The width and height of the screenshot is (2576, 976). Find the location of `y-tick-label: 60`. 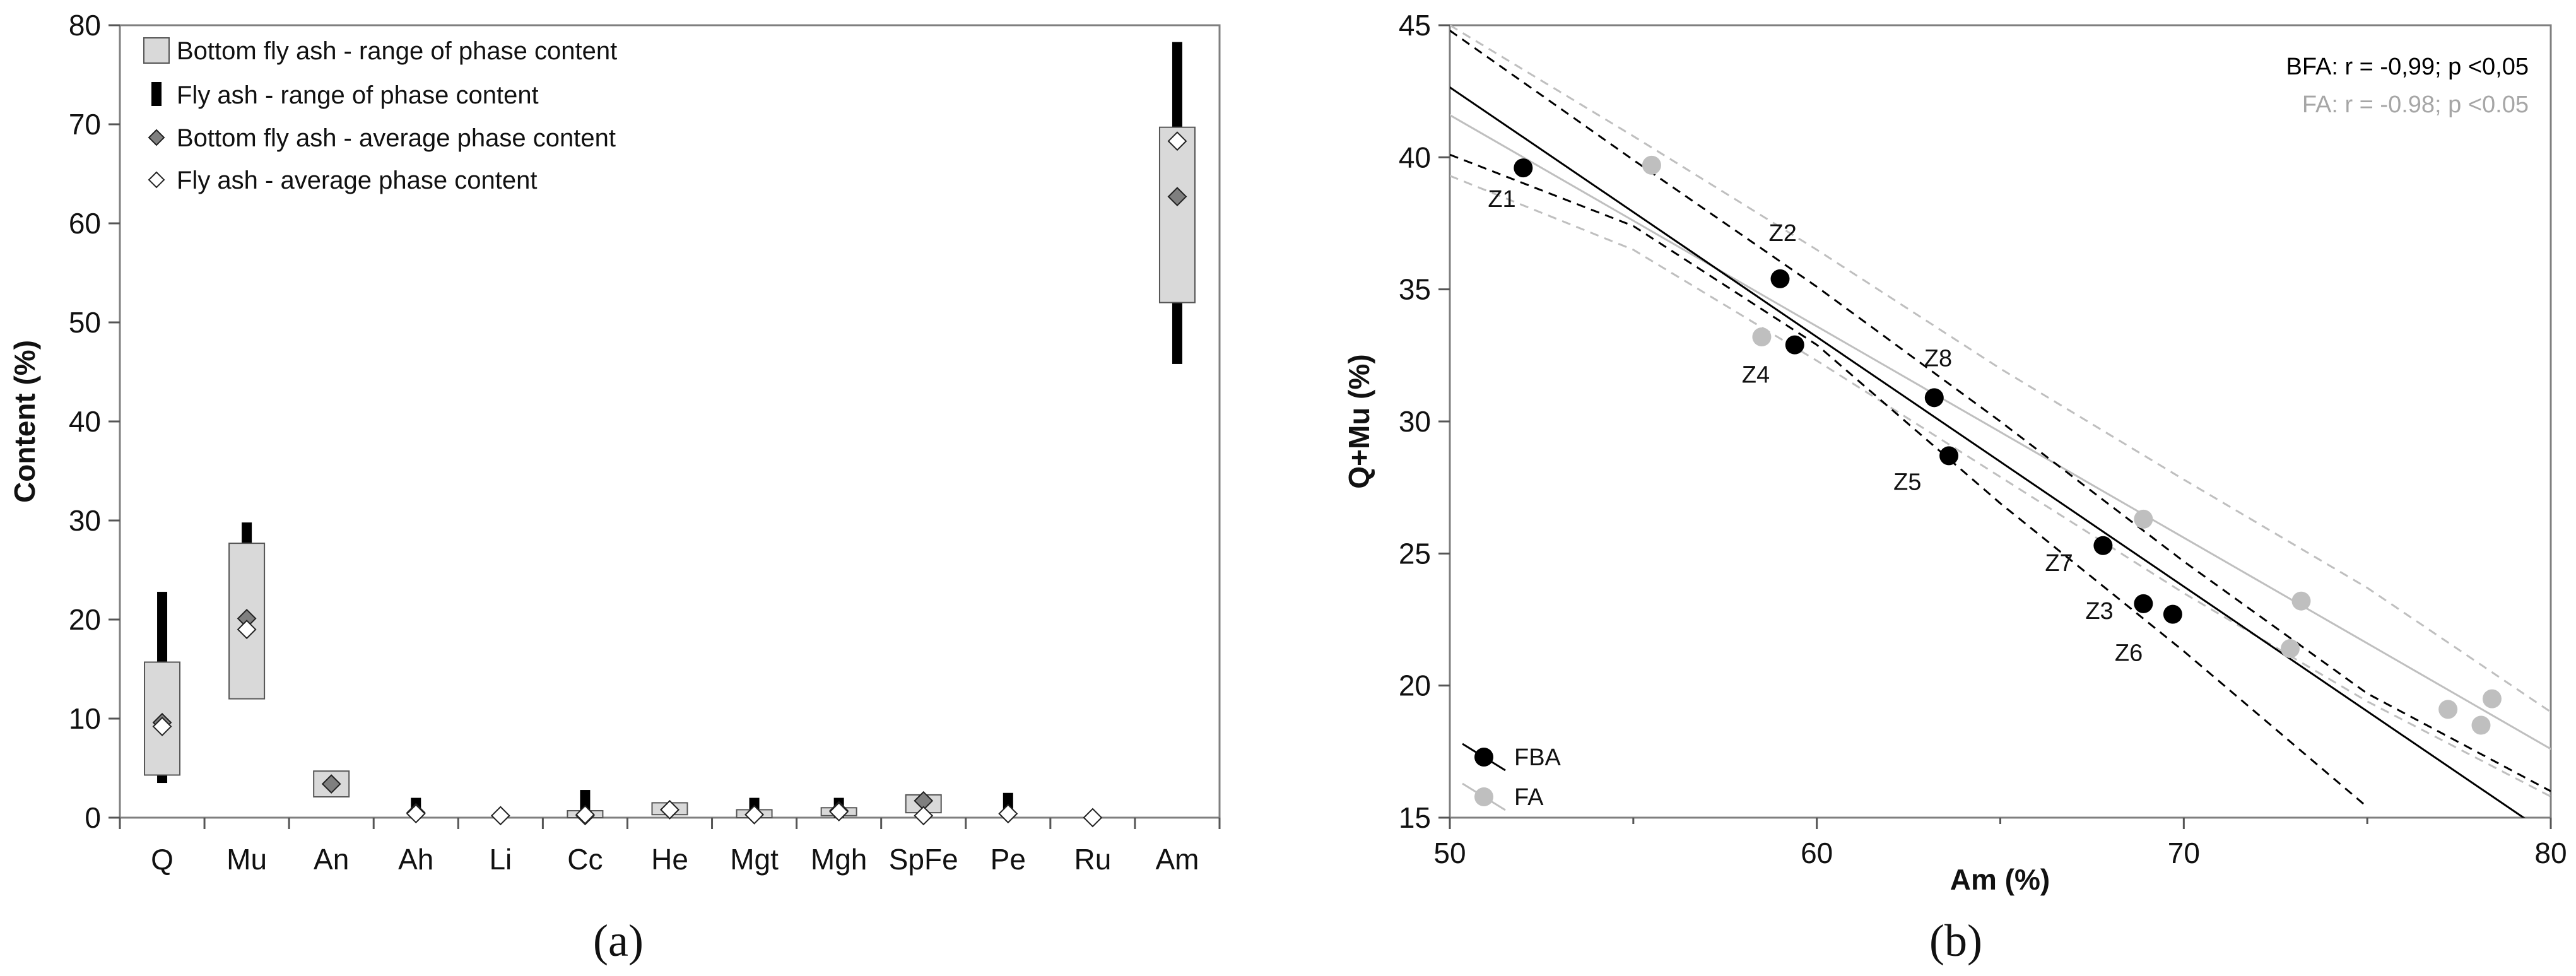

y-tick-label: 60 is located at coordinates (85, 223).